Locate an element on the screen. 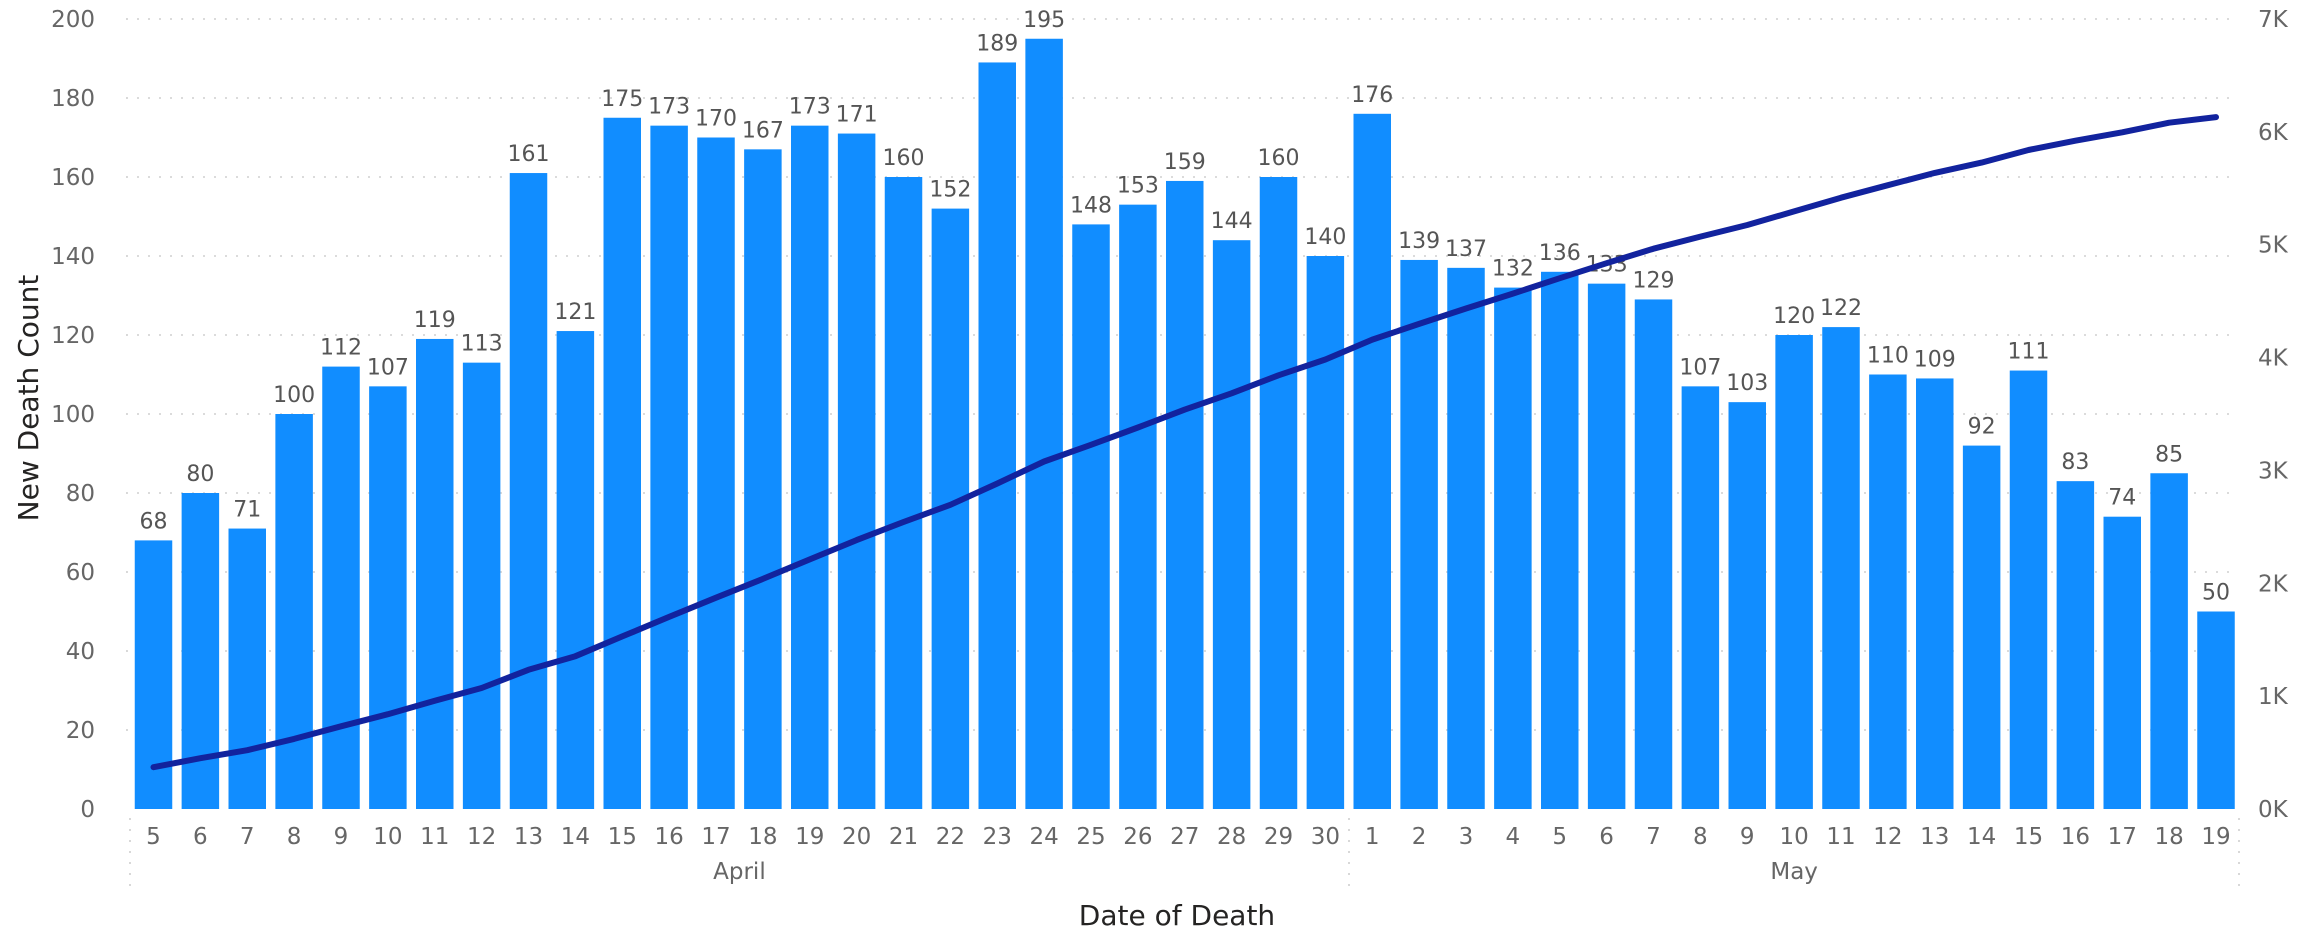 The image size is (2311, 930). data-label: 92 is located at coordinates (1982, 427).